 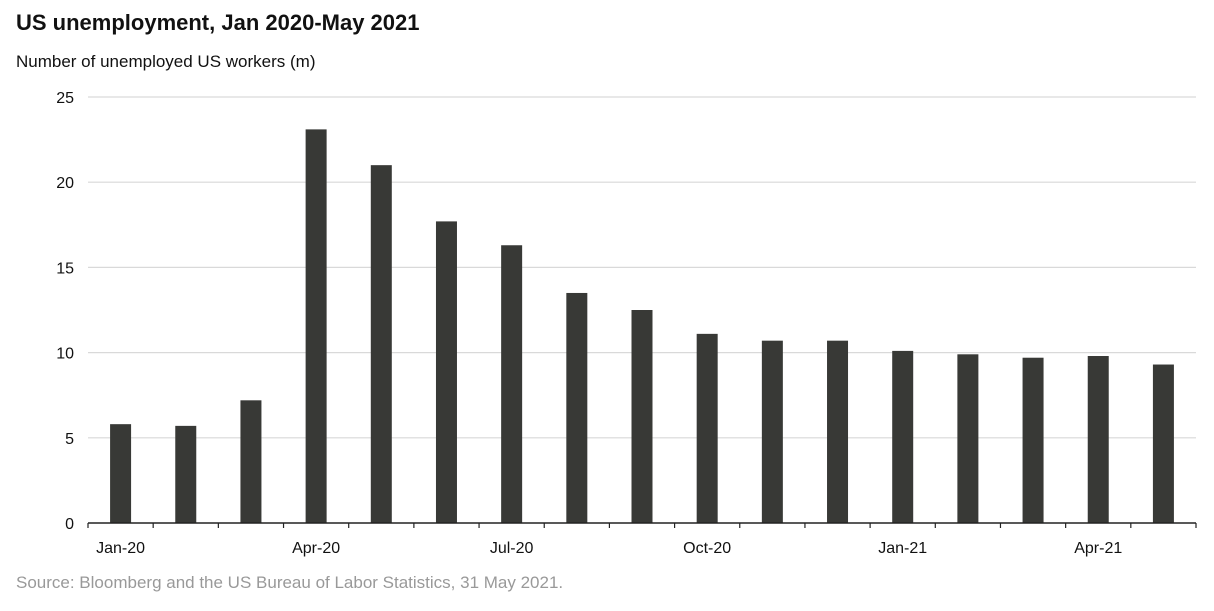 I want to click on y-tick-label: 15, so click(x=65, y=268).